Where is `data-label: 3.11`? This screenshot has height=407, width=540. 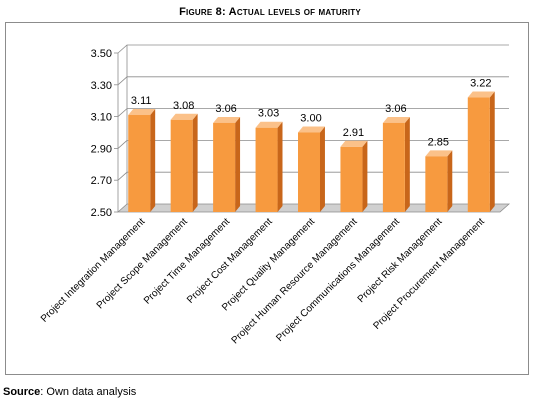
data-label: 3.11 is located at coordinates (141, 101).